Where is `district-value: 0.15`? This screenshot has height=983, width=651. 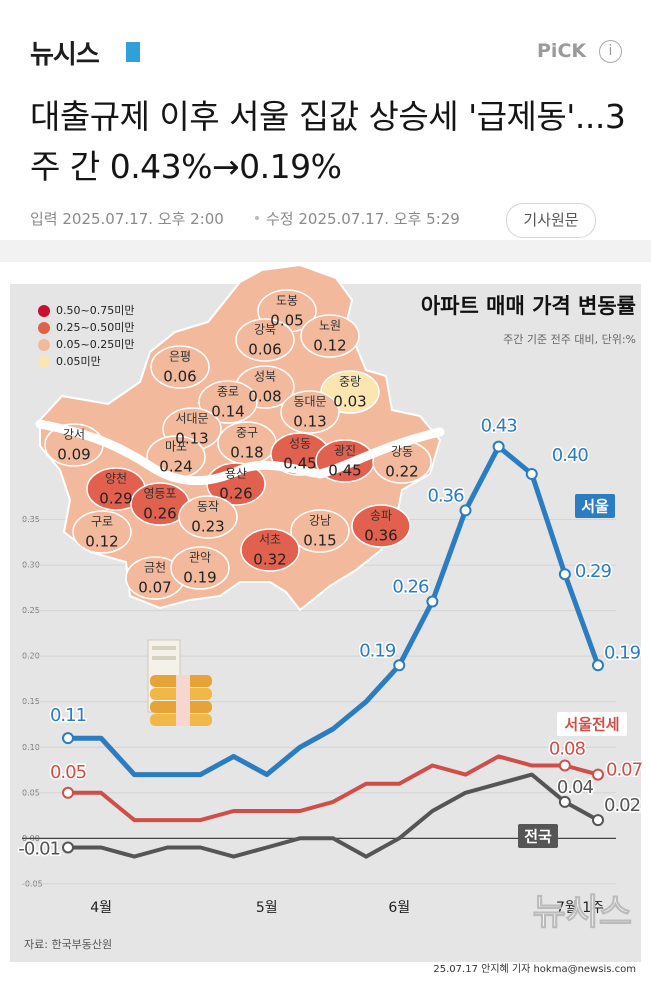
district-value: 0.15 is located at coordinates (319, 541).